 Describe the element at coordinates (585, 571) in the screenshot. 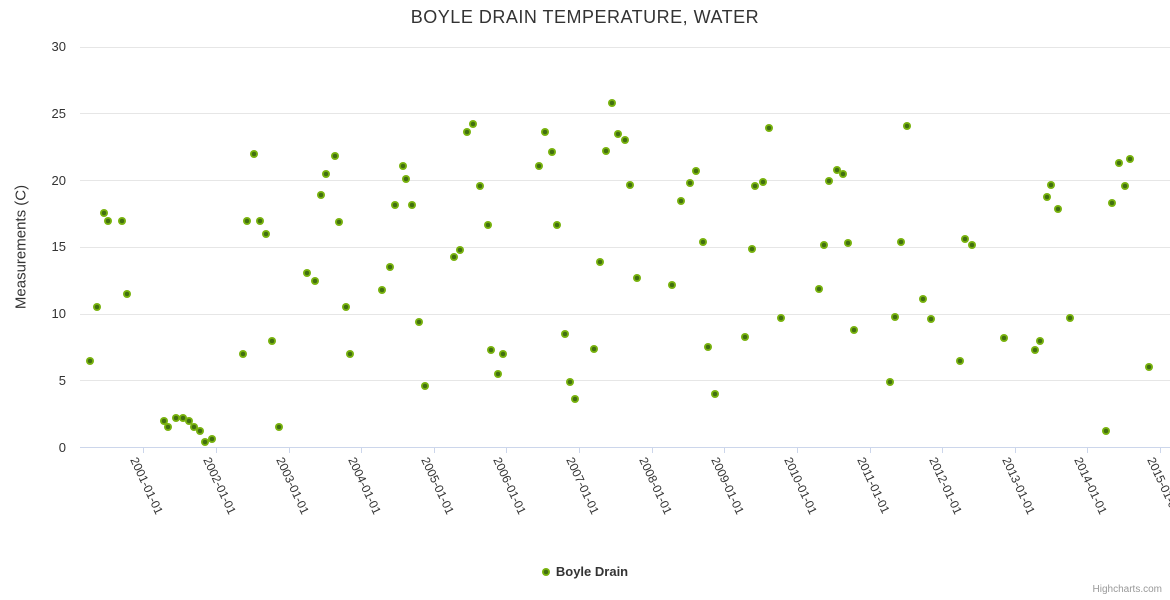

I see `legend-item-boyle-drain: Boyle Drain` at that location.